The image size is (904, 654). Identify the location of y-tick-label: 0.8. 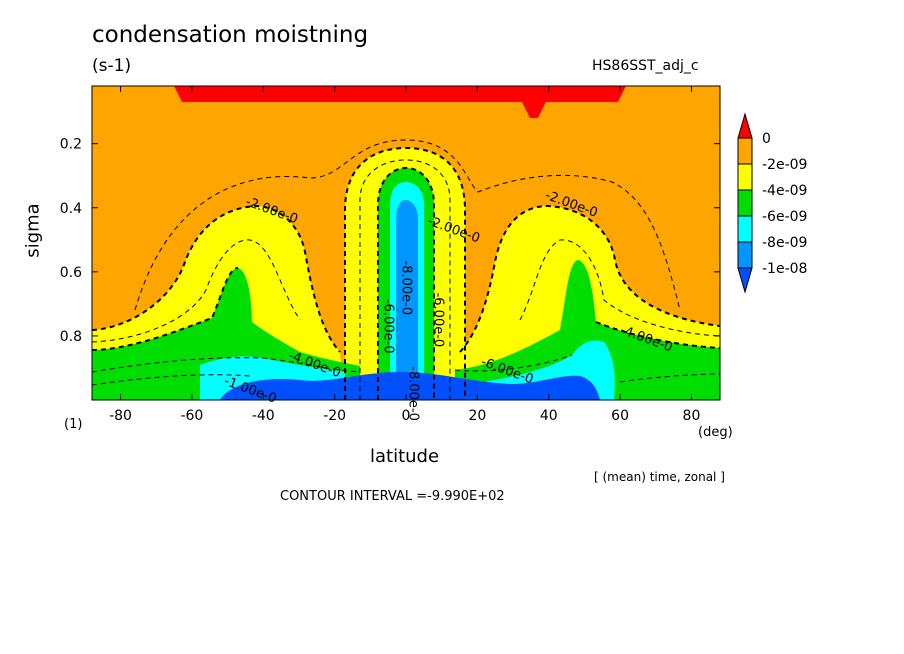
(71, 337).